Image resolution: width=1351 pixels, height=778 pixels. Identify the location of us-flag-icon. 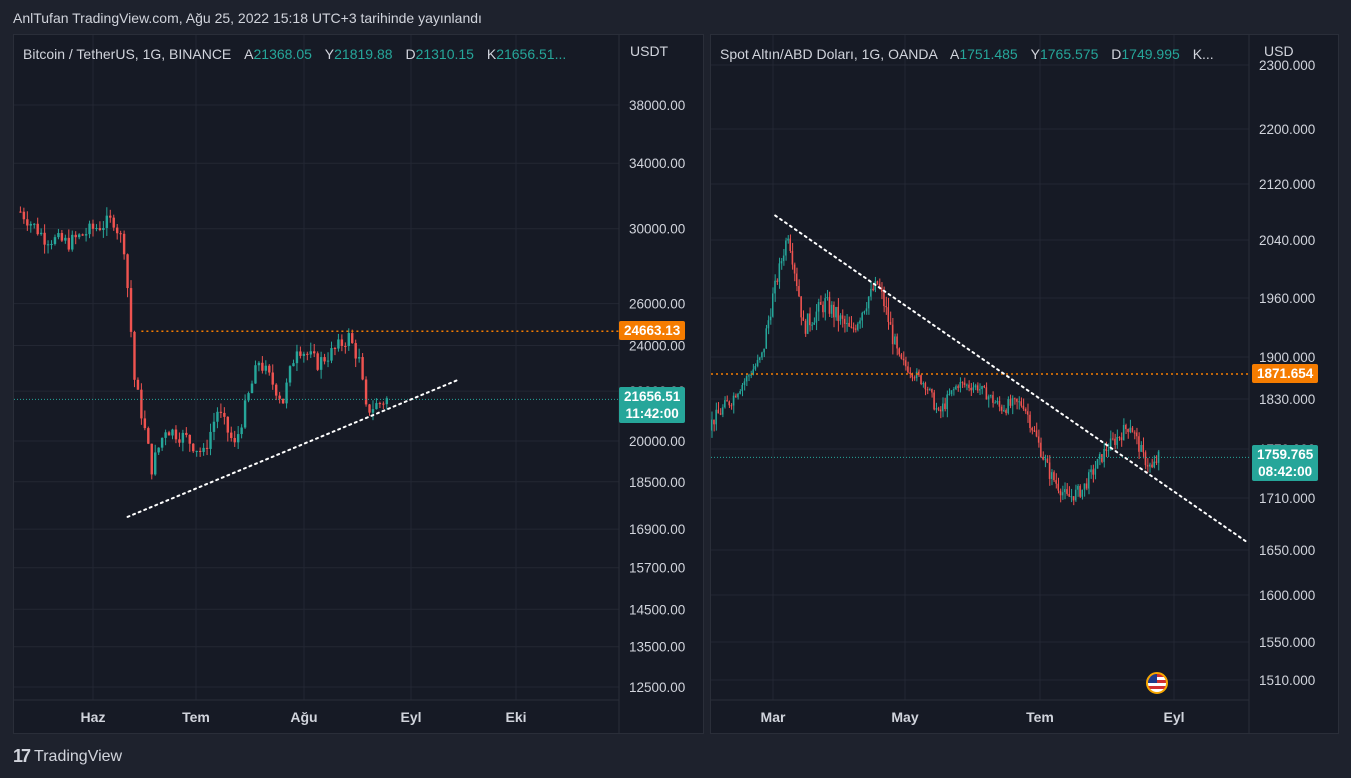
(1157, 683).